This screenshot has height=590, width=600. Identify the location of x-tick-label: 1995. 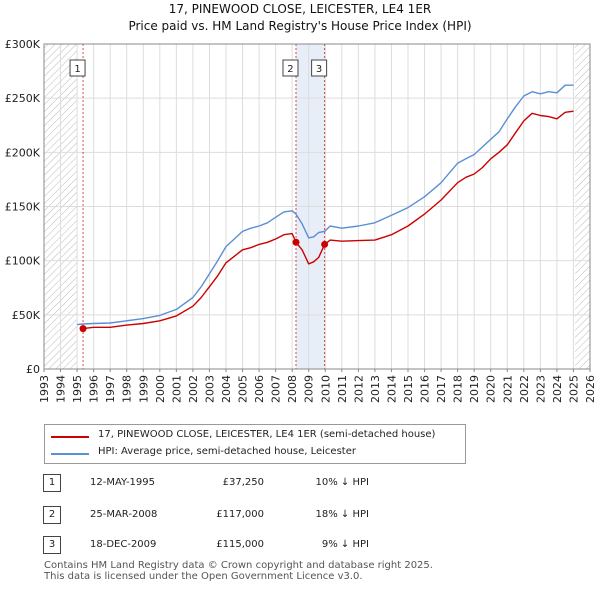
(77, 389).